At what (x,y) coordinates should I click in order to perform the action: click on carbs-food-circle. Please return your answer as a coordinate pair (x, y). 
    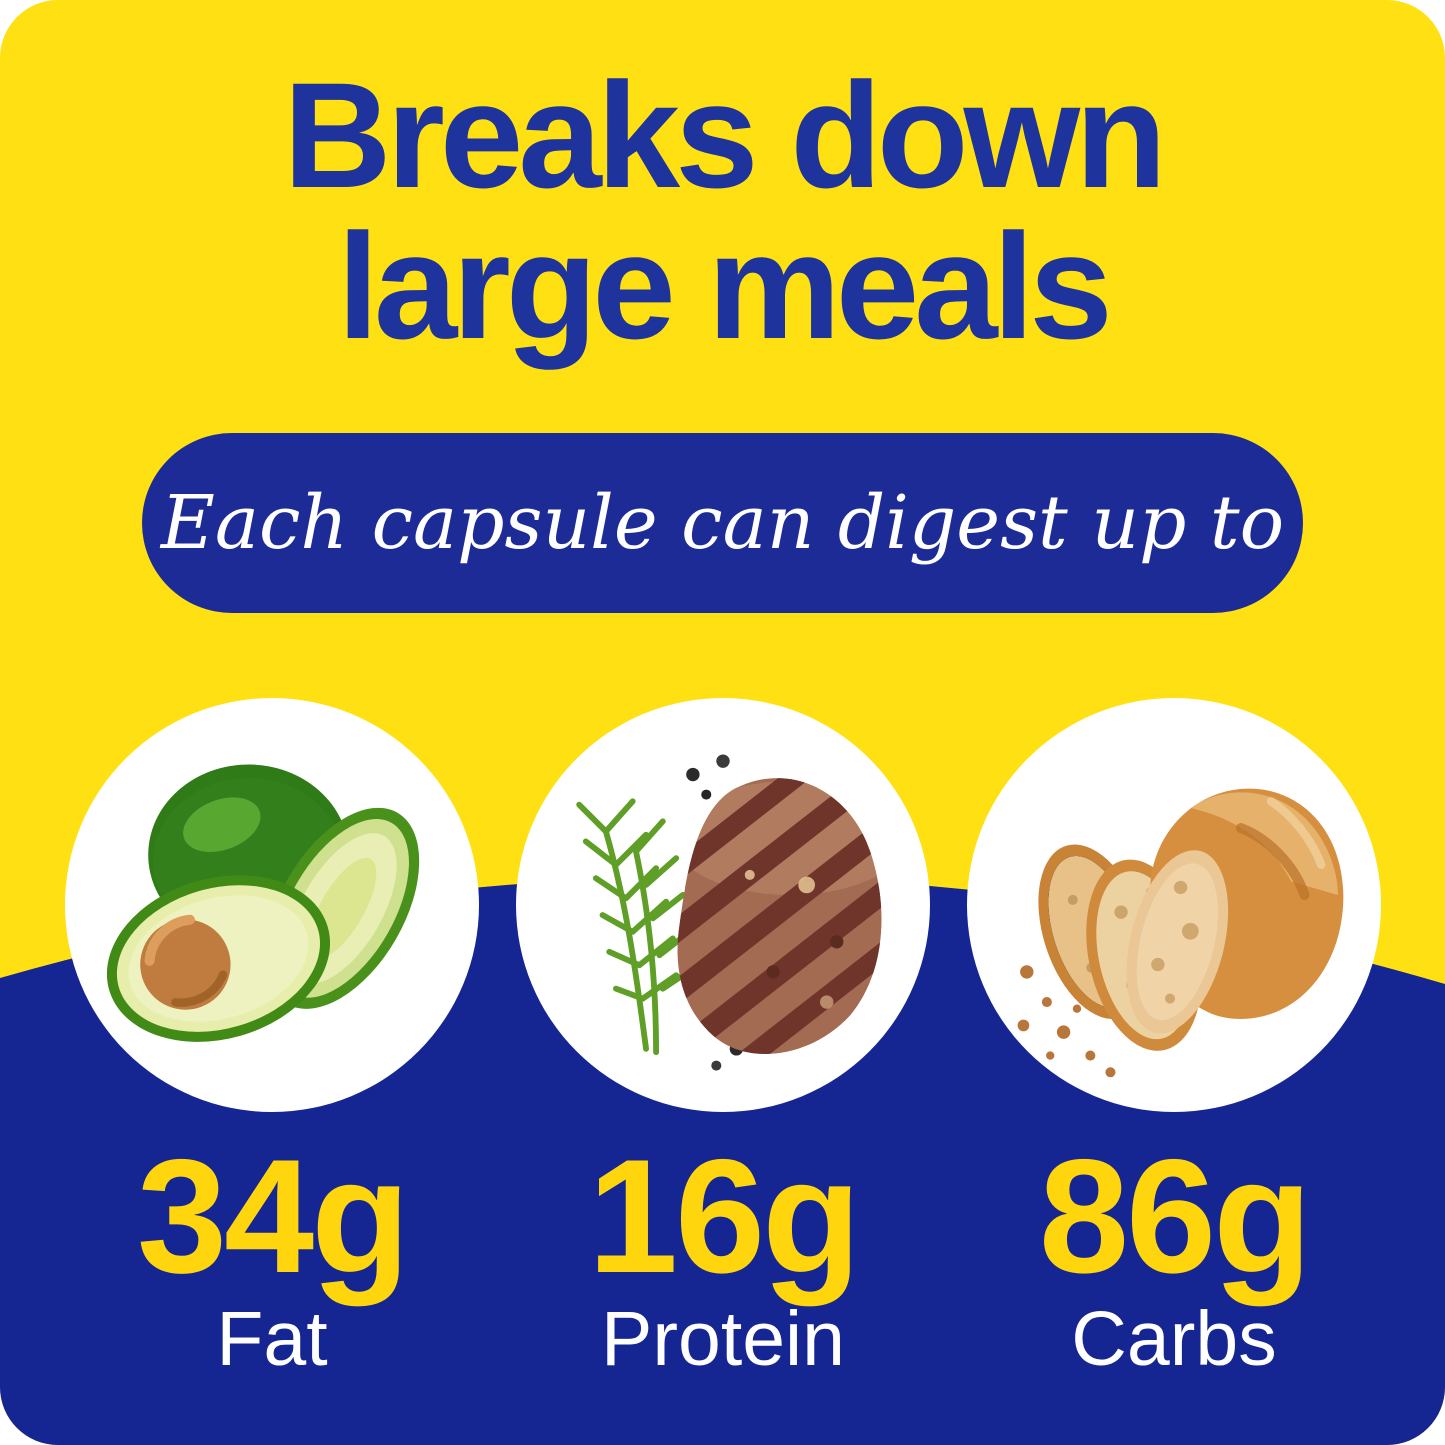
    Looking at the image, I should click on (1174, 905).